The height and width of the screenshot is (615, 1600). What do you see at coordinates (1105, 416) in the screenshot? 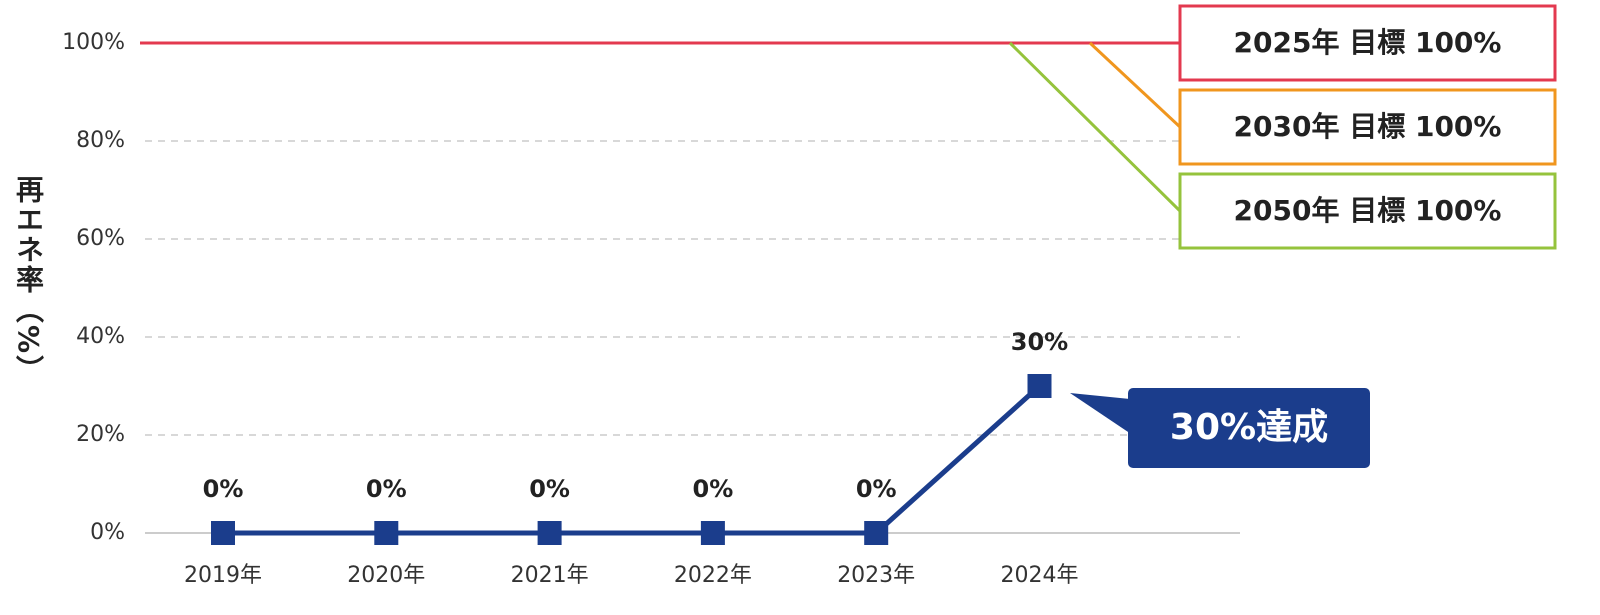
I see `callout-pointer` at bounding box center [1105, 416].